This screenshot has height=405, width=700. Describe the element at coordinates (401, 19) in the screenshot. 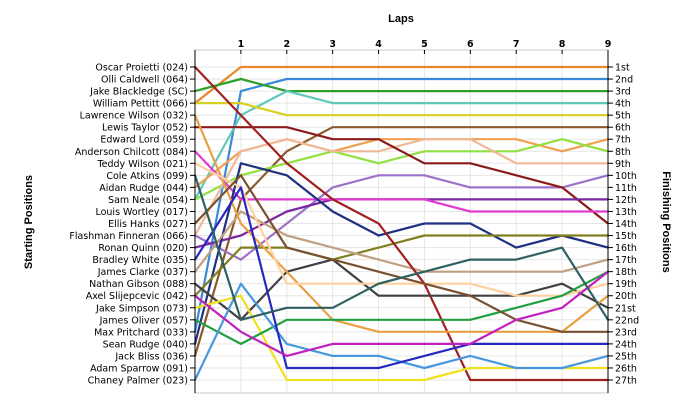

I see `chart-title: Laps` at that location.